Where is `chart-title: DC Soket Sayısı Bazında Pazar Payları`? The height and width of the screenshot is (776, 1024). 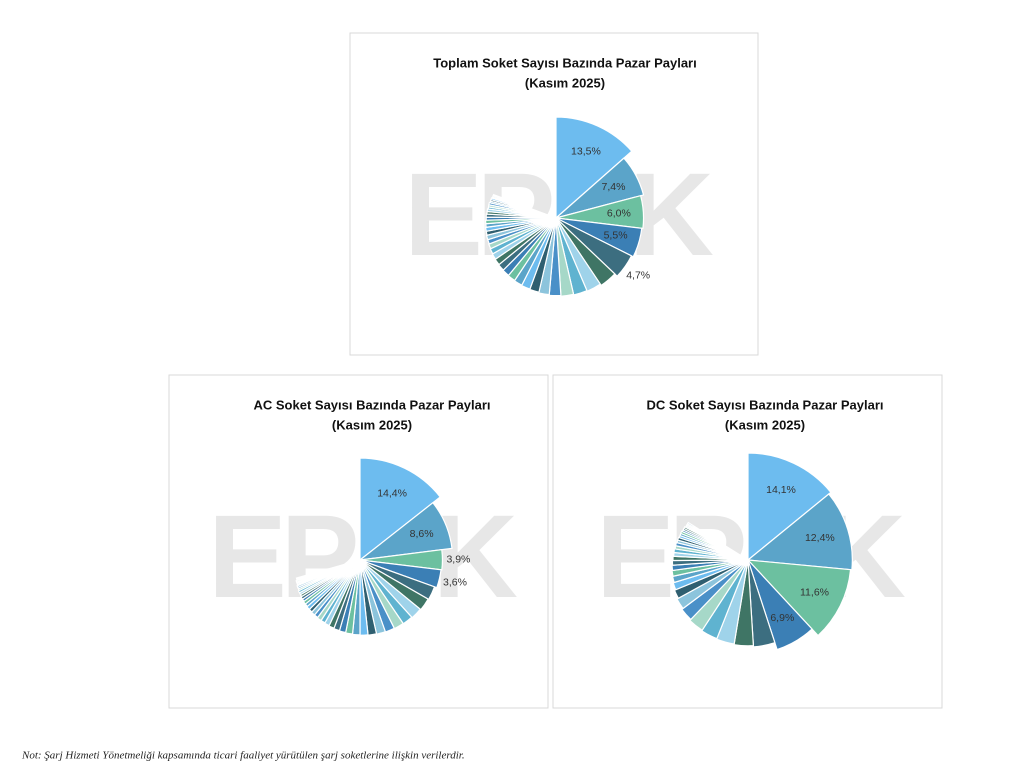
chart-title: DC Soket Sayısı Bazında Pazar Payları is located at coordinates (765, 404).